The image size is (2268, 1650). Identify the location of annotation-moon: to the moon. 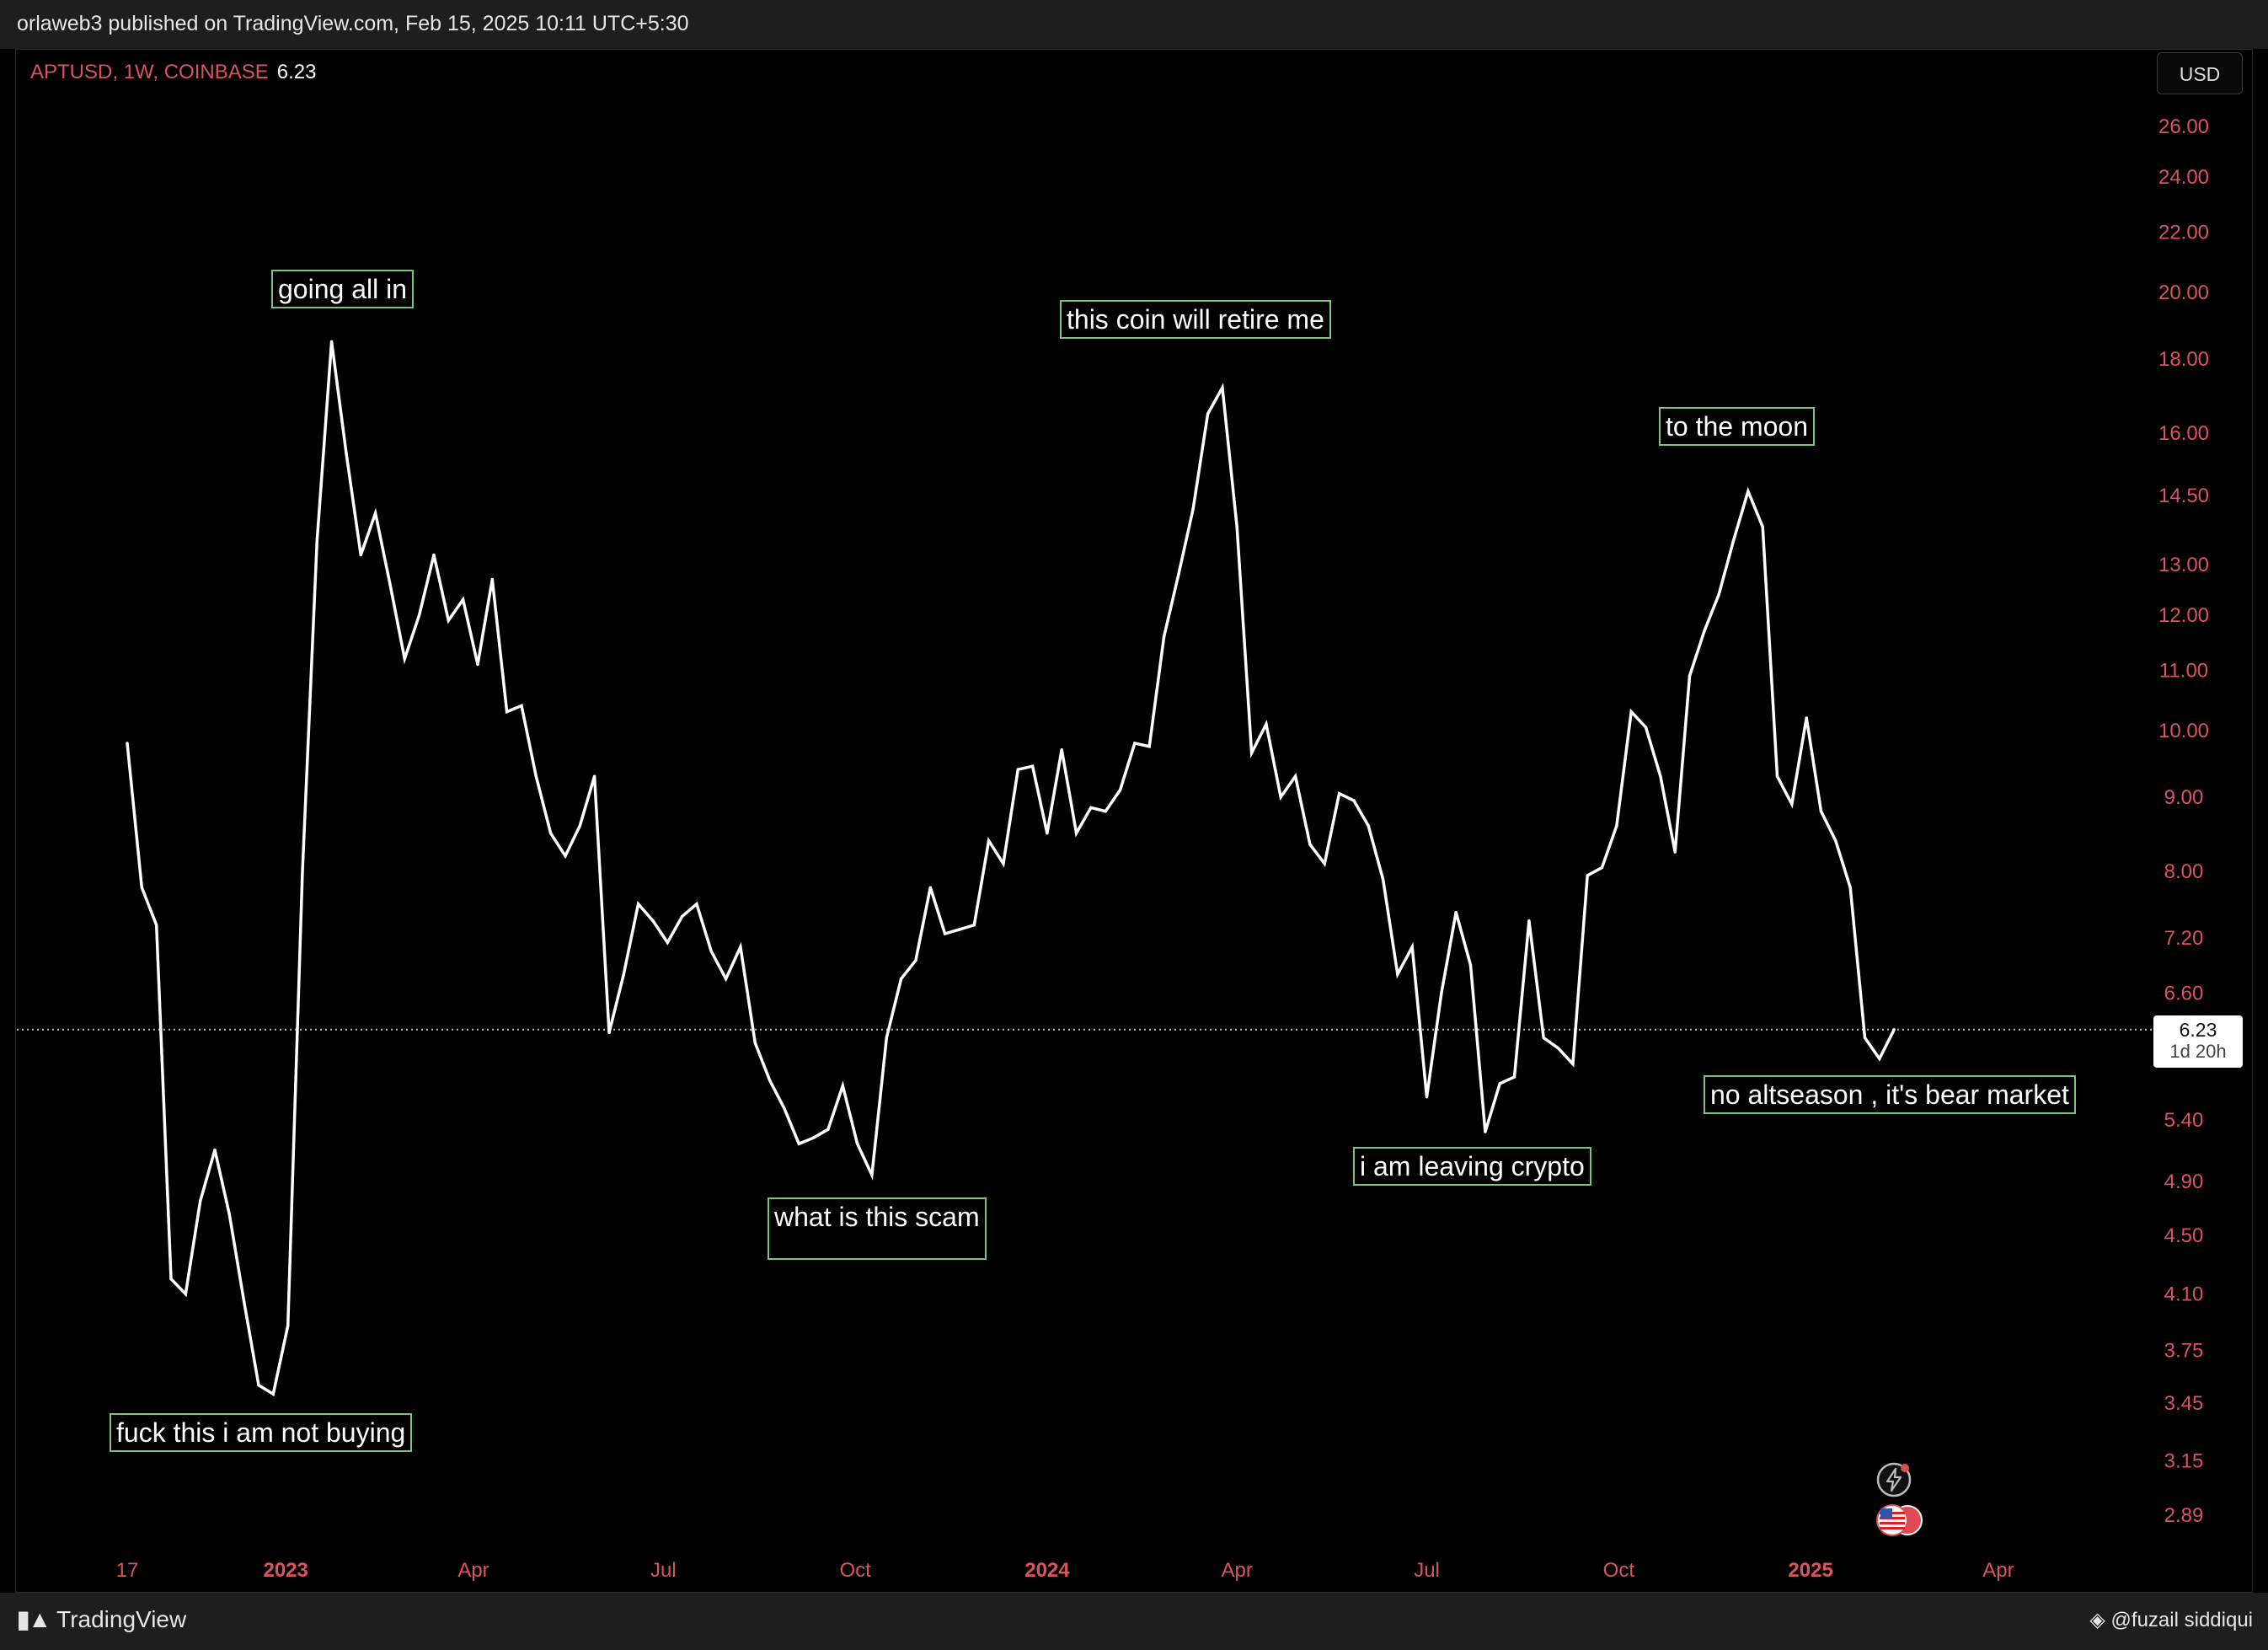
(1737, 427).